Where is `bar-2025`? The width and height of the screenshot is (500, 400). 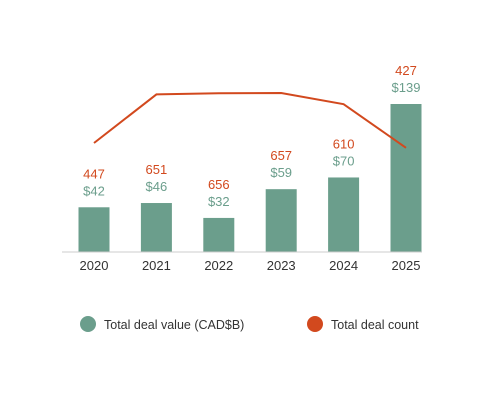 bar-2025 is located at coordinates (406, 178).